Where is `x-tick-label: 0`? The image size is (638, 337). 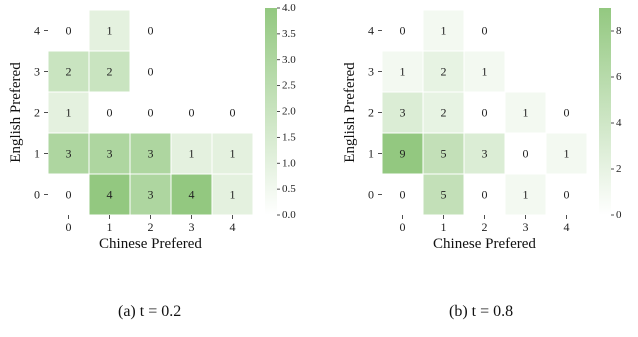 x-tick-label: 0 is located at coordinates (69, 227).